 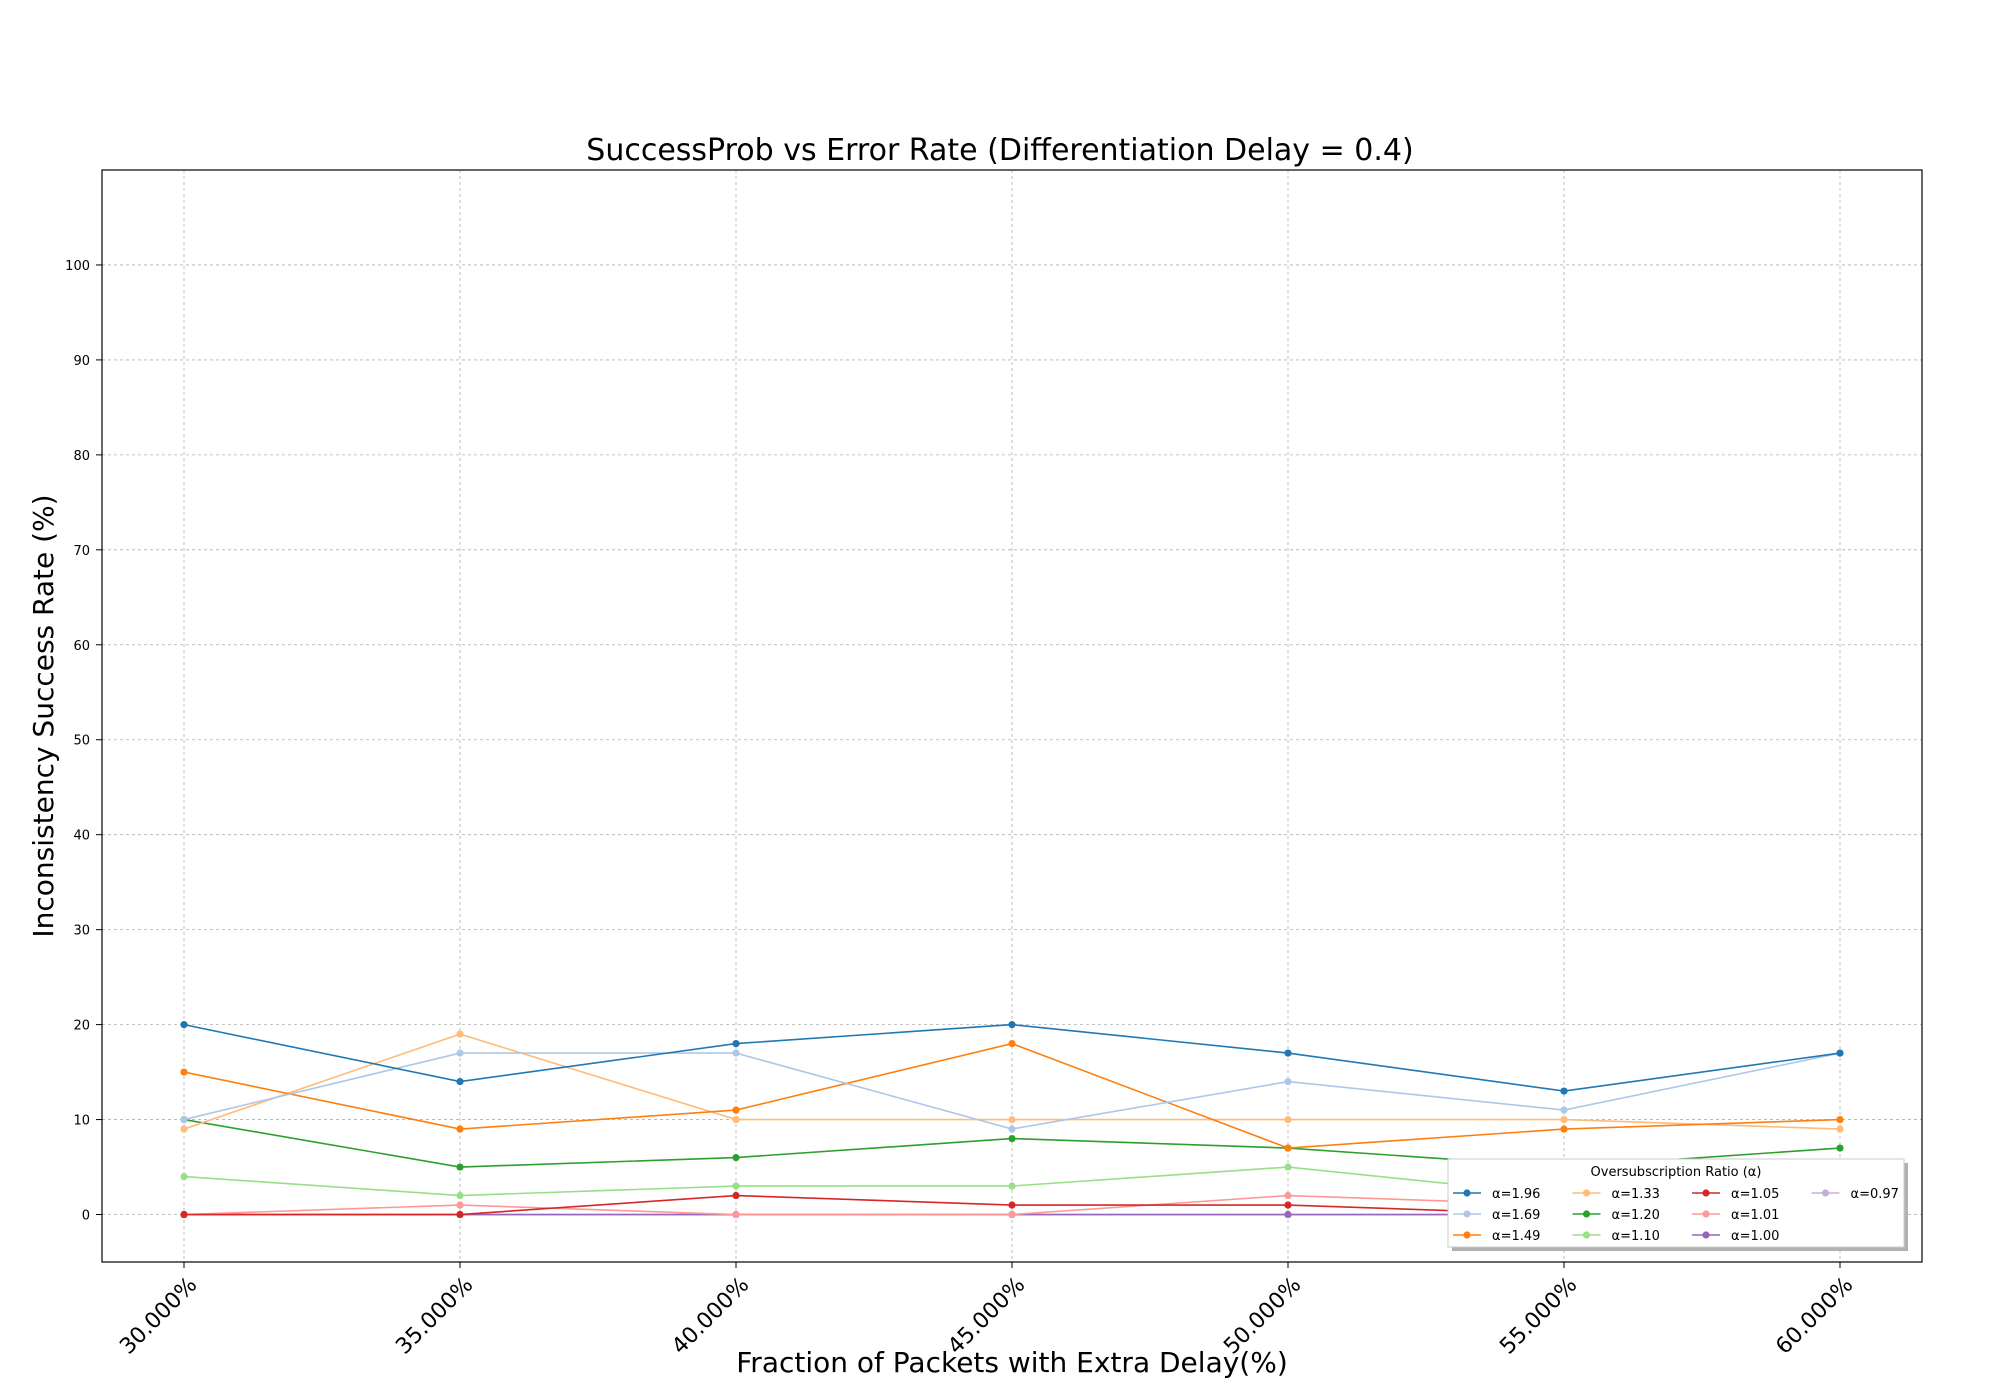 I want to click on legend-entry: α=1.49, so click(x=1496, y=1236).